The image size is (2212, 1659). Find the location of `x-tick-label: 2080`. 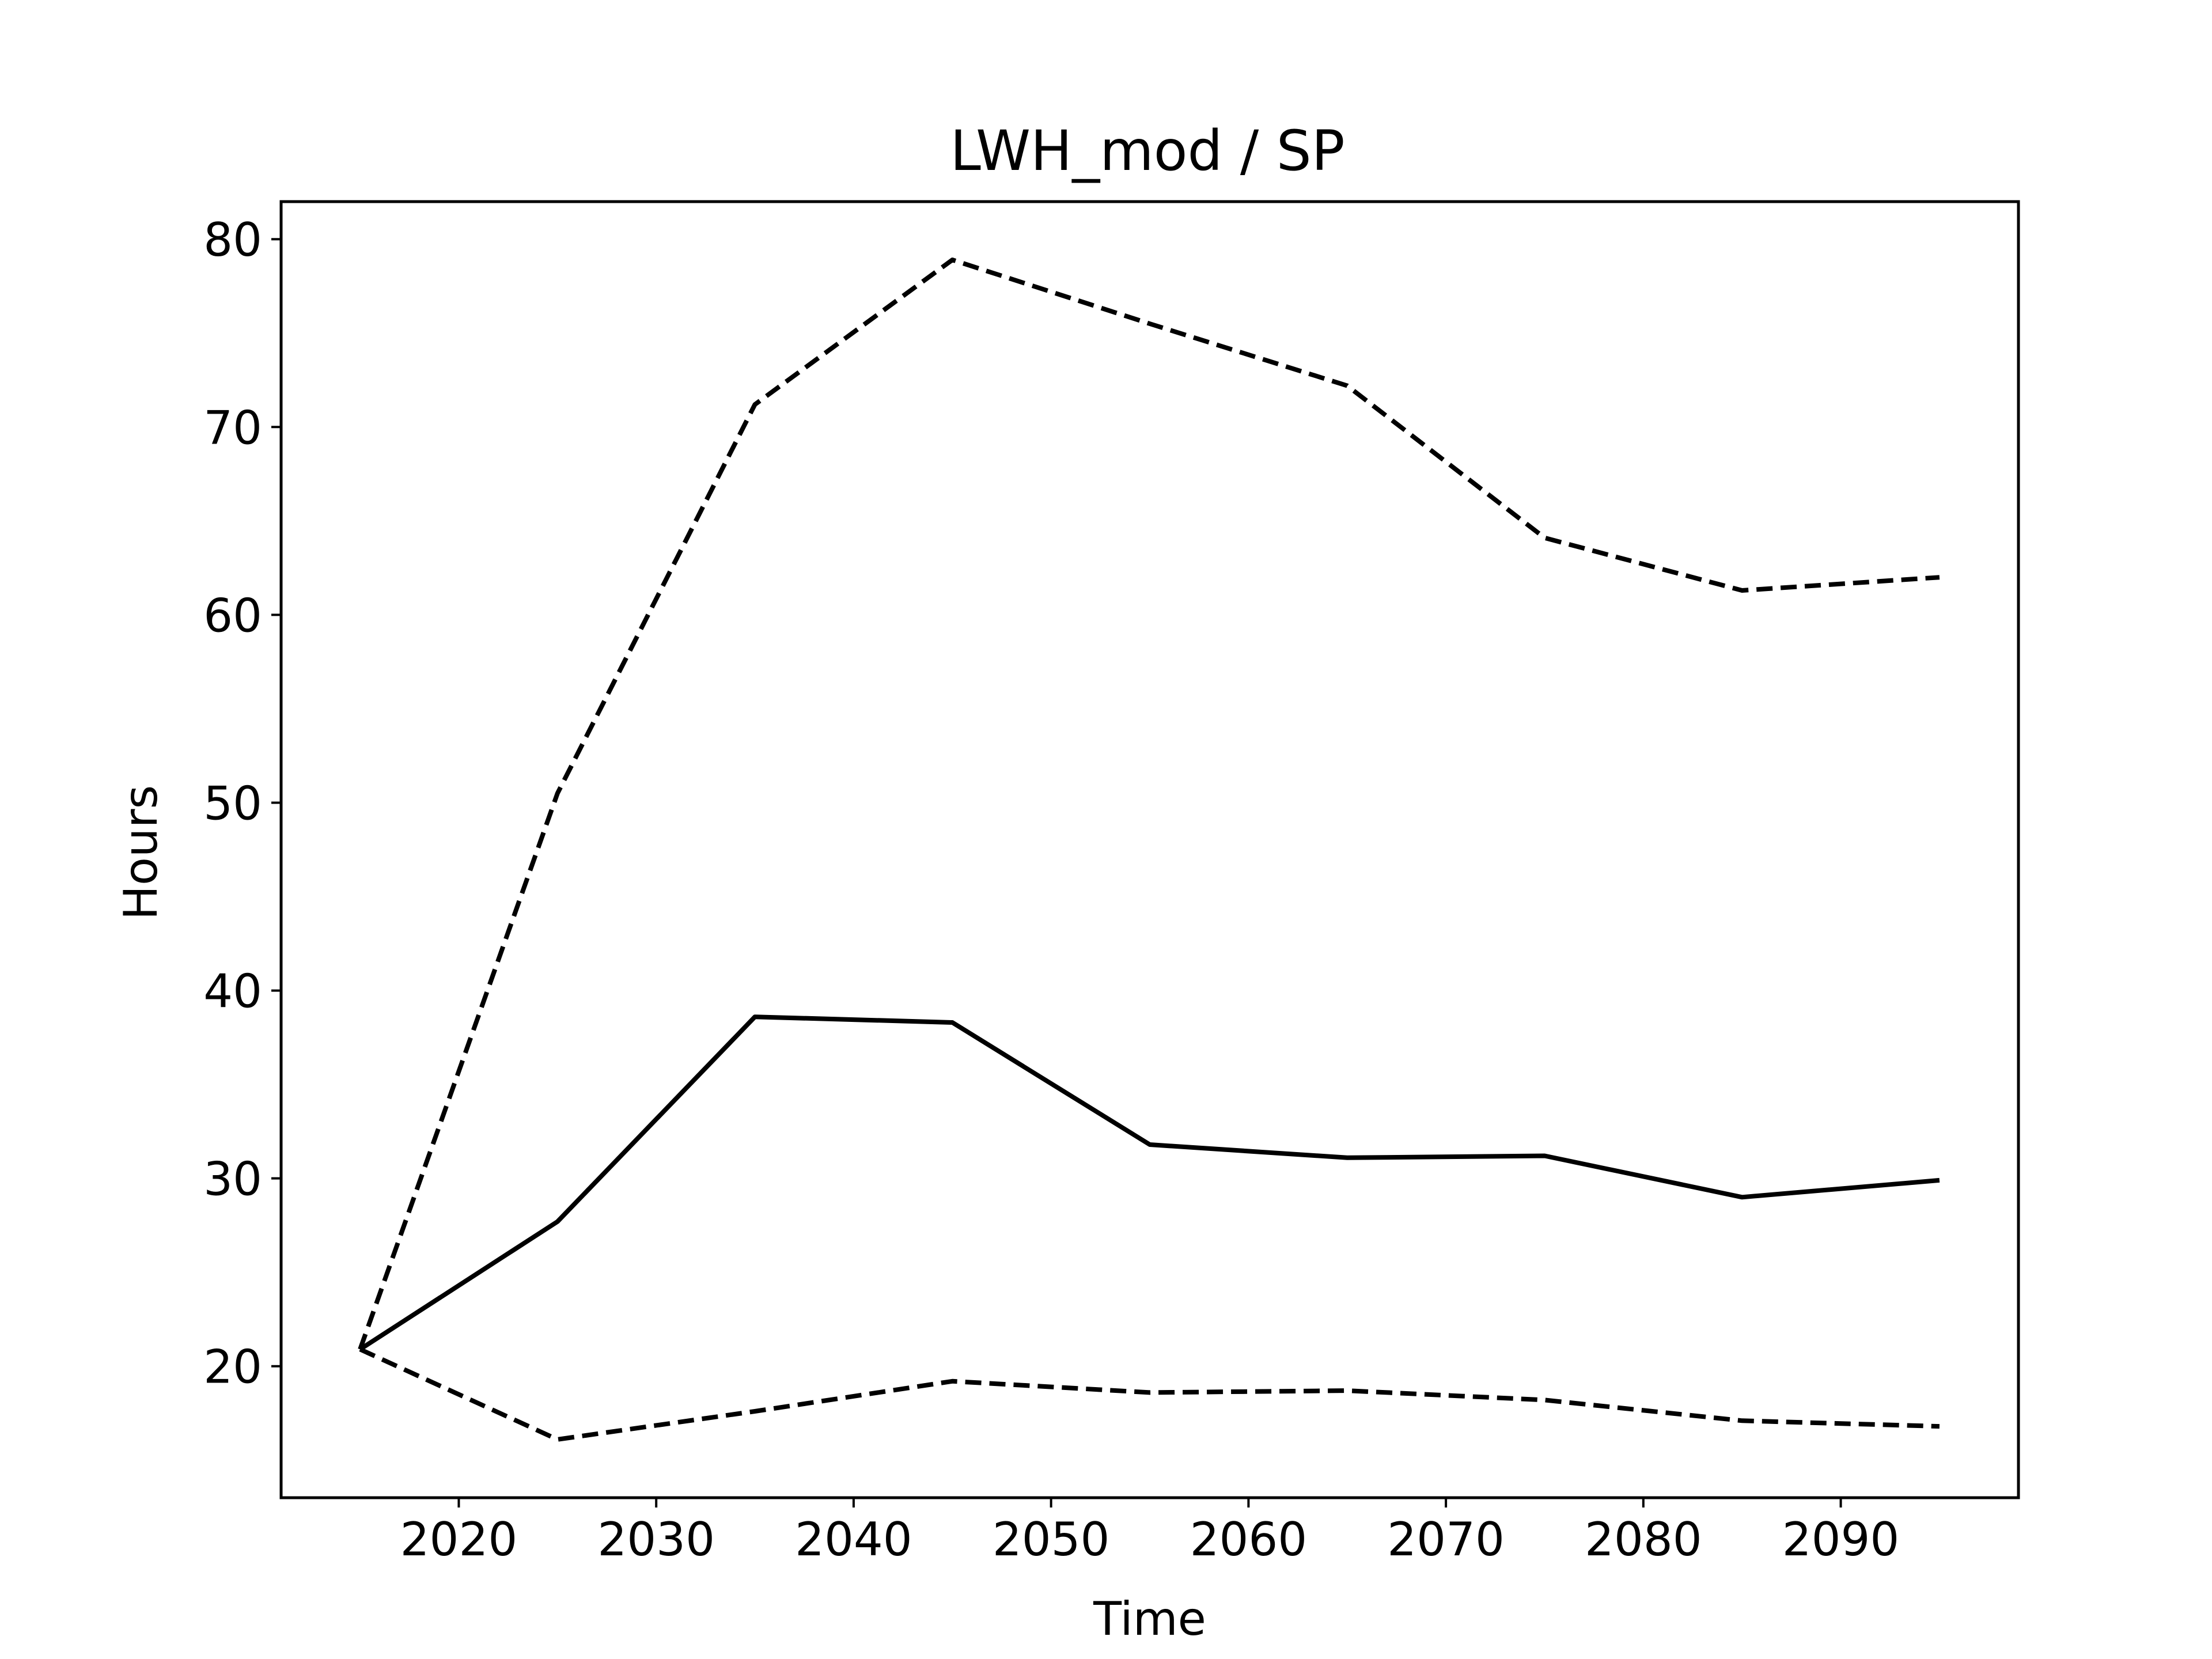

x-tick-label: 2080 is located at coordinates (1643, 1539).